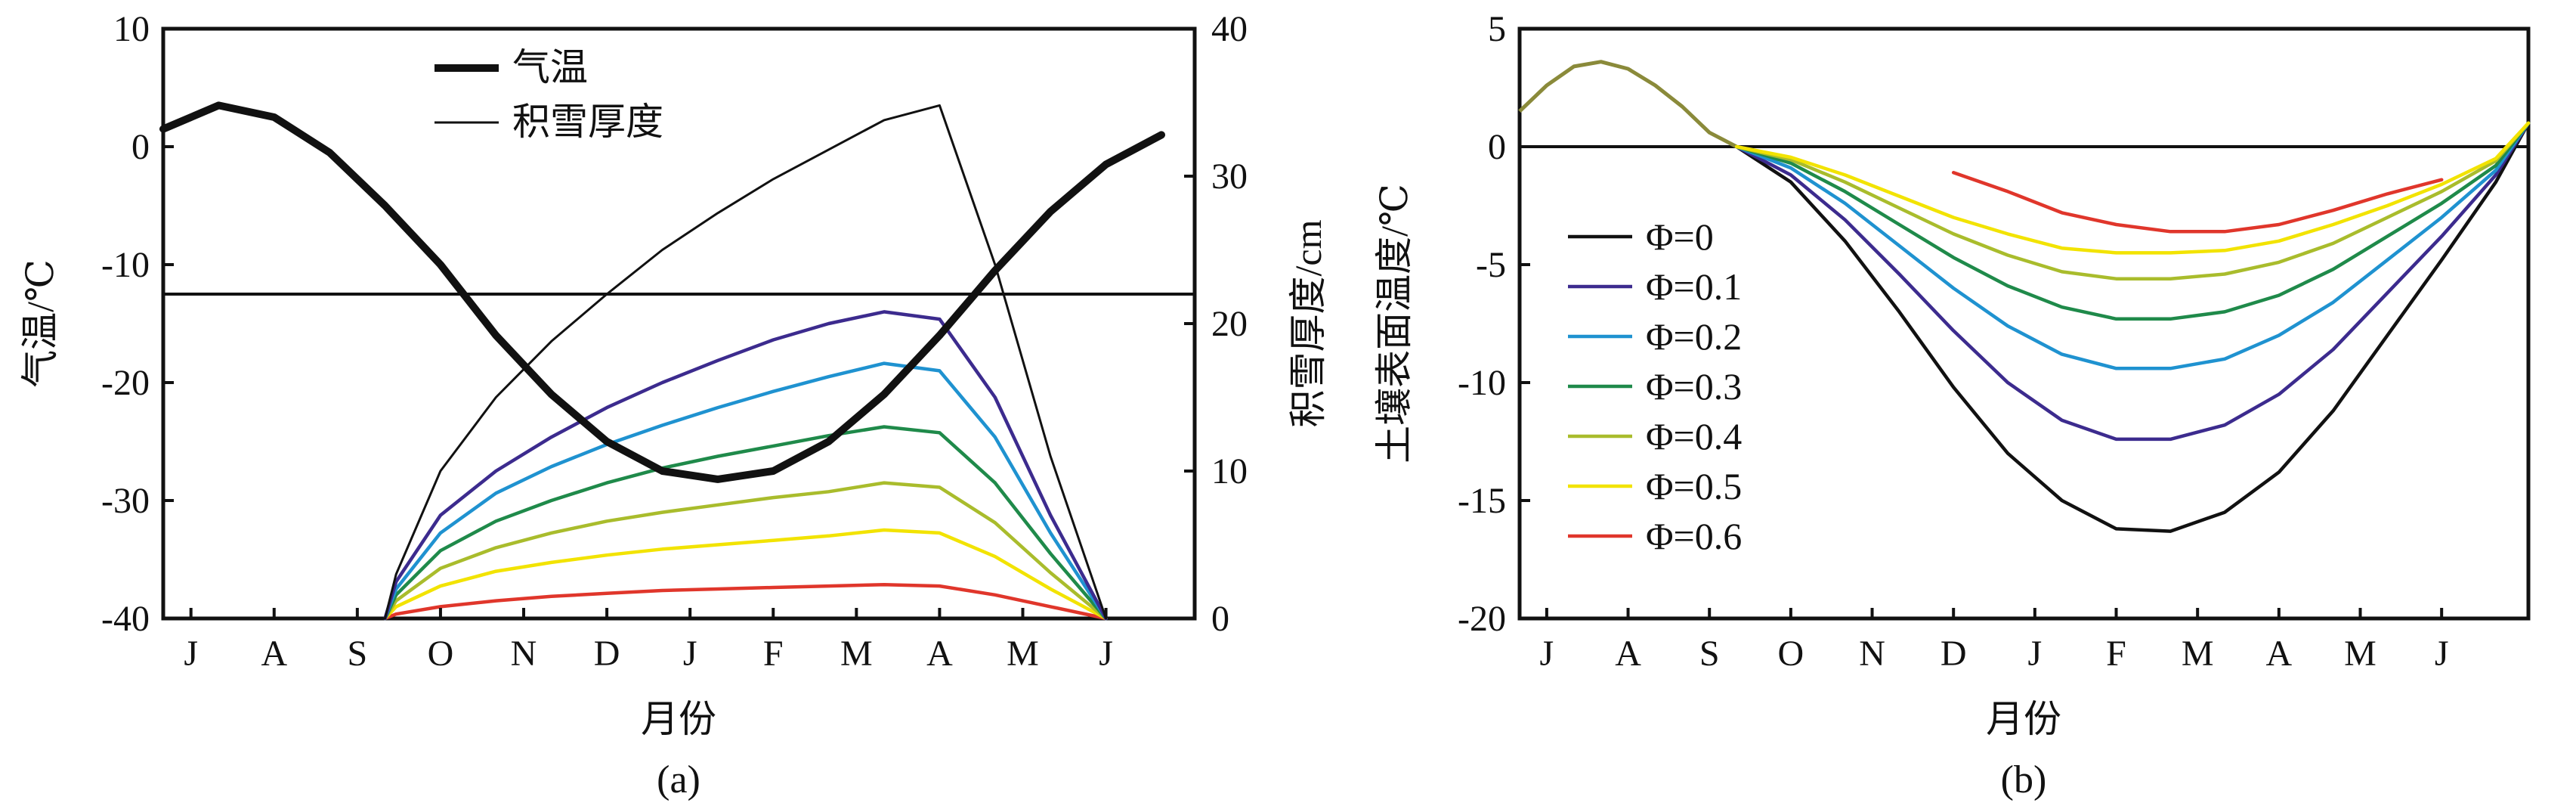  What do you see at coordinates (1694, 387) in the screenshot?
I see `legend-label-phi-0-3: Φ=0.3` at bounding box center [1694, 387].